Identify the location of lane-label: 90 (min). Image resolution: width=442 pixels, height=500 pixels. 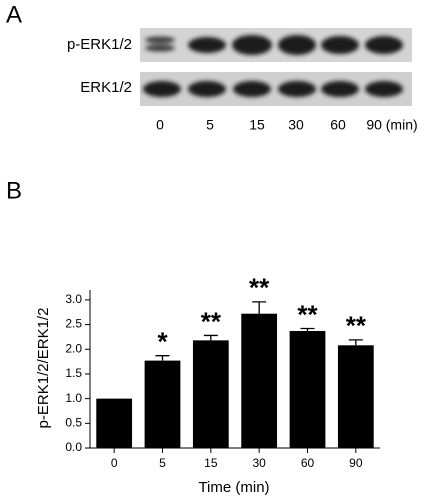
(391, 125).